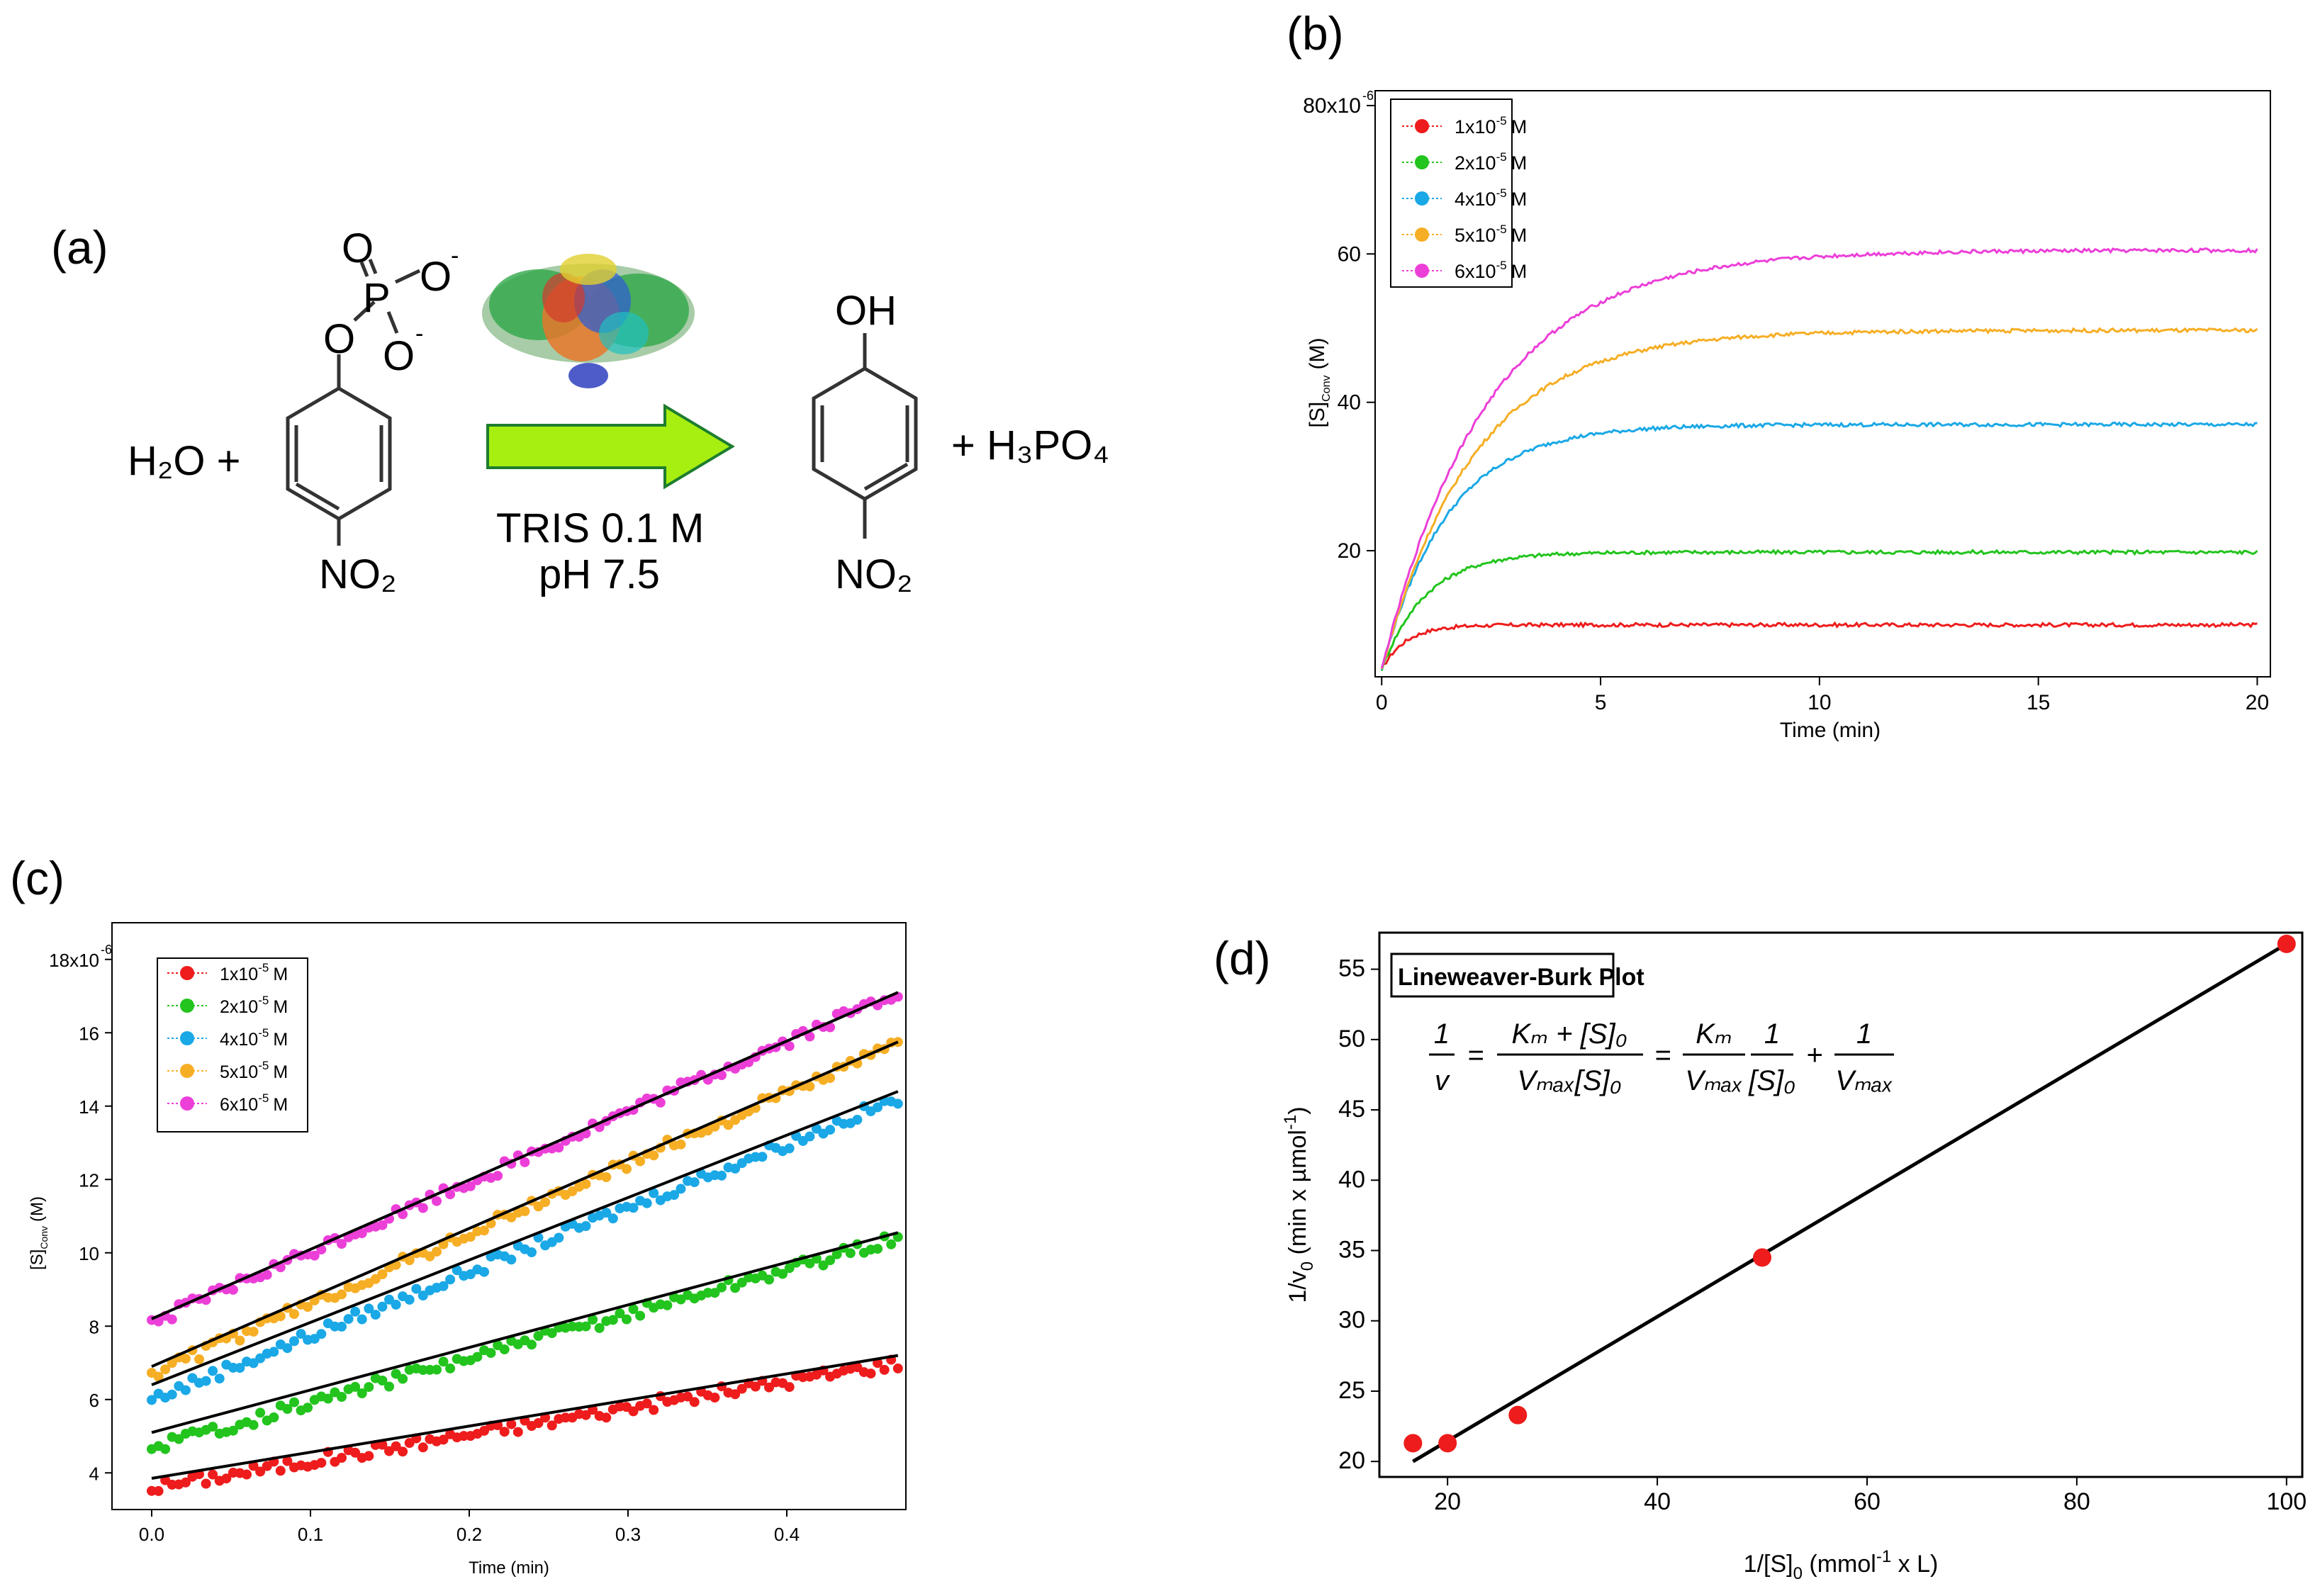 Image resolution: width=2320 pixels, height=1596 pixels. I want to click on panel-d-y-tick-label: 45, so click(1351, 1109).